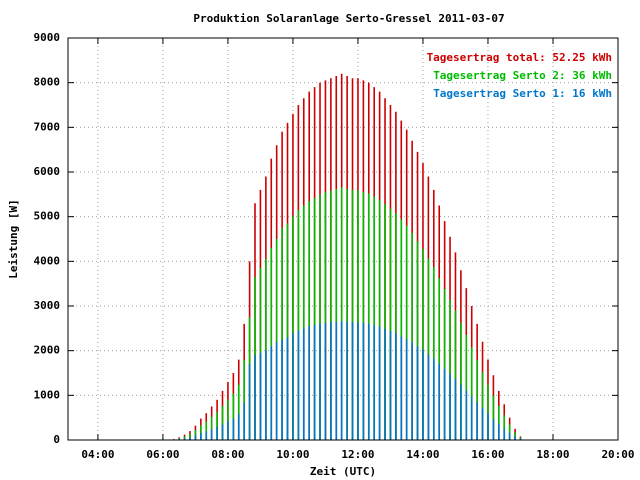  I want to click on x-tick-label: 12:00, so click(357, 454).